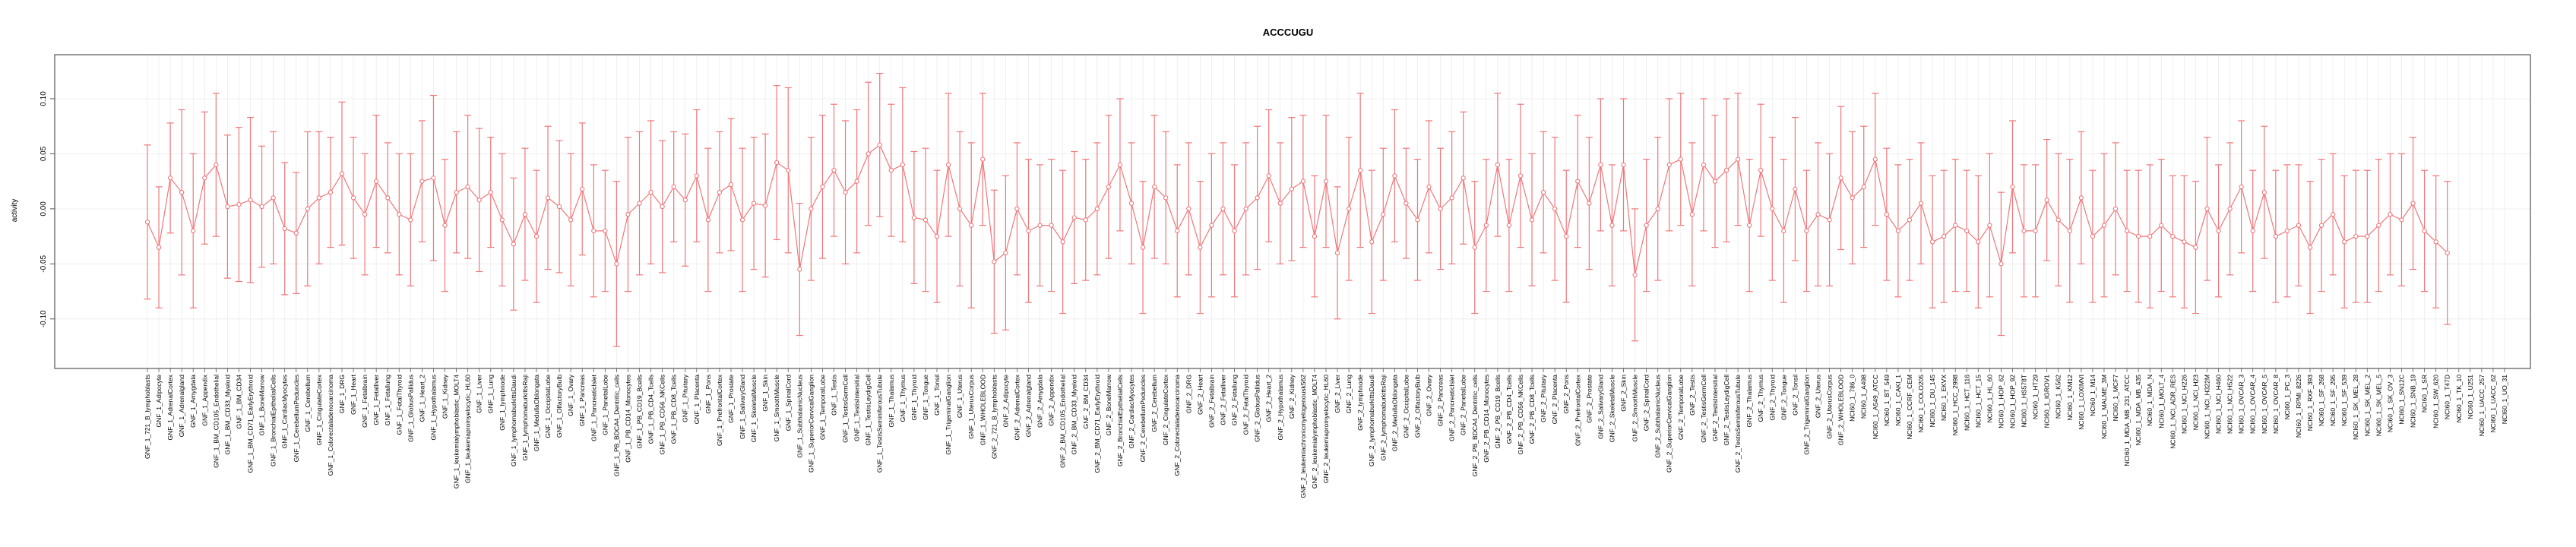 Image resolution: width=2576 pixels, height=547 pixels. I want to click on x-tick-label: GNF_1_lymphomaburkittsRaji, so click(525, 417).